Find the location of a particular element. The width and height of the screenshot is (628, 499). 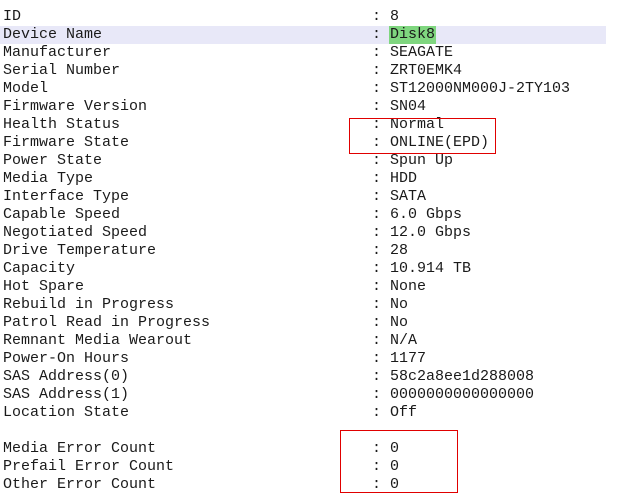

property-row: SAS Address(1):0000000000000000 is located at coordinates (303, 395).